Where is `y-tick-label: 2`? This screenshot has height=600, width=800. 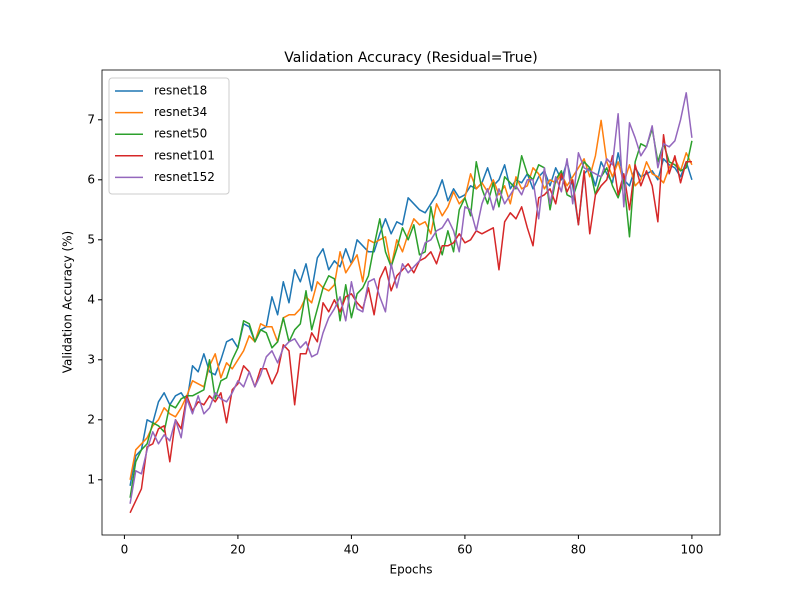 y-tick-label: 2 is located at coordinates (91, 419).